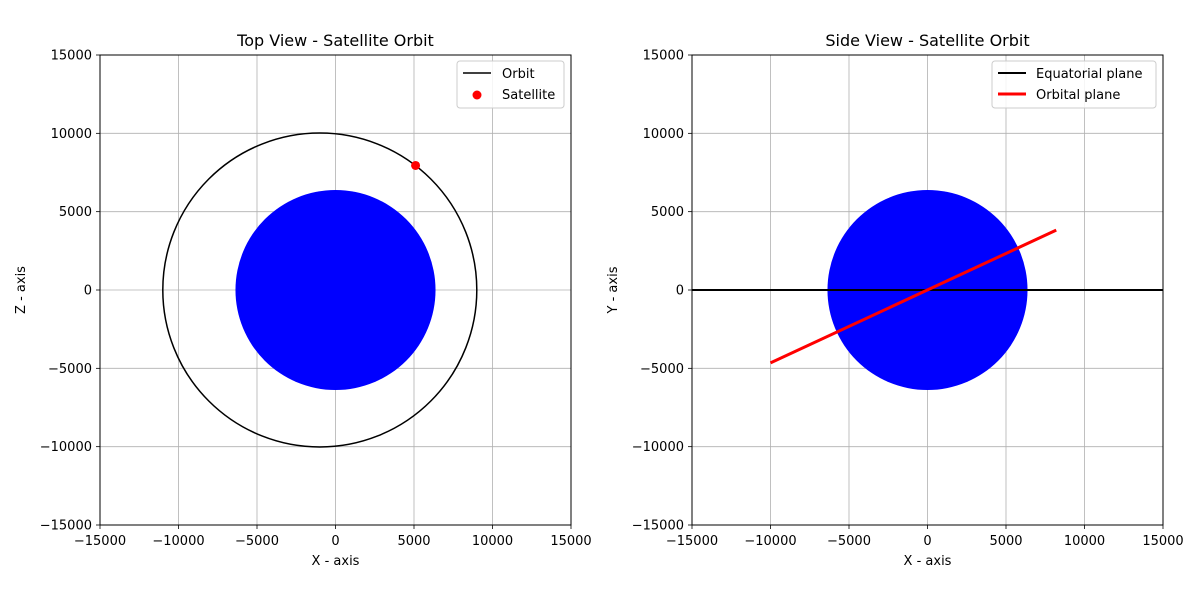 The image size is (1200, 600). I want to click on side-view-legend: Equatorial plane Orbital plane, so click(1074, 84).